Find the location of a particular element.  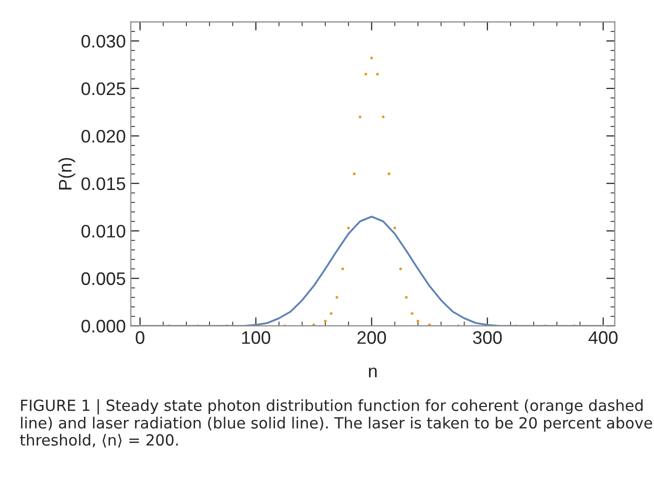

y-tick-label: 0.010 is located at coordinates (103, 231).